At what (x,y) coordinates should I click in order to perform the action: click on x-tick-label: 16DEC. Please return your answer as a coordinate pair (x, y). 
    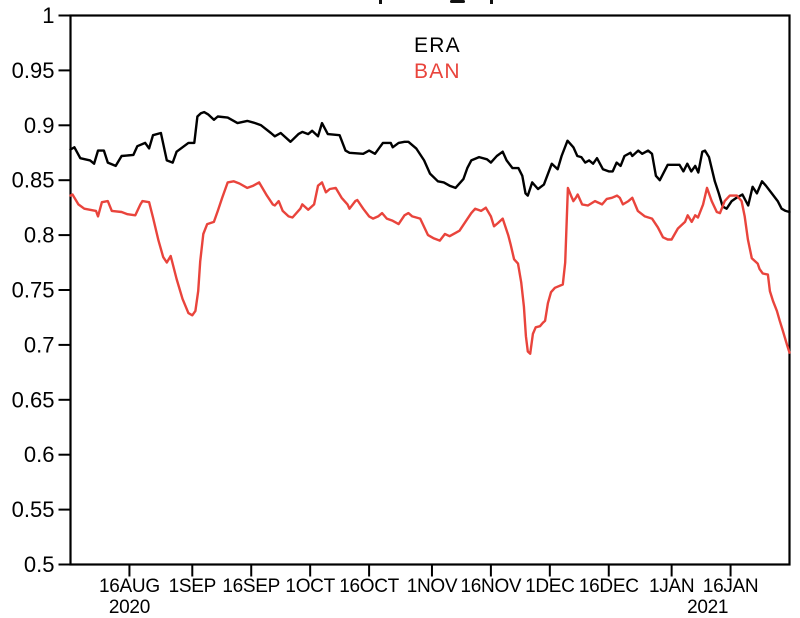
    Looking at the image, I should click on (609, 586).